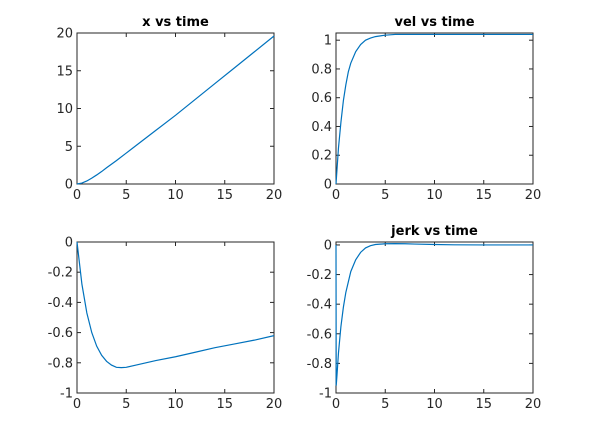 This screenshot has width=589, height=441. Describe the element at coordinates (321, 156) in the screenshot. I see `y-tick-label: 0.2` at that location.